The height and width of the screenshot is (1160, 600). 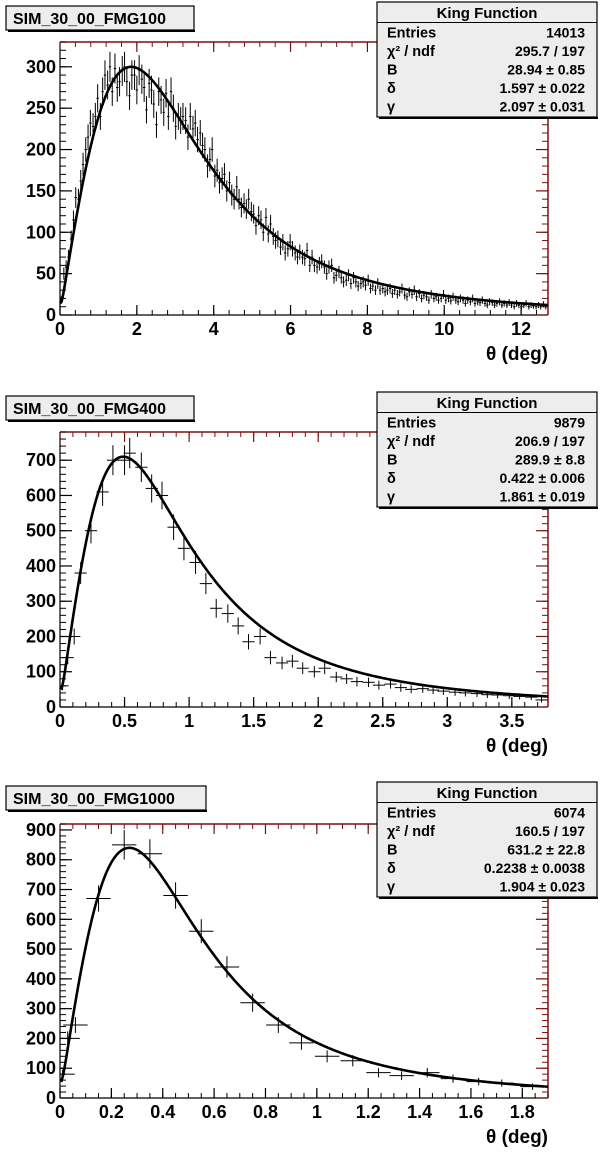 What do you see at coordinates (470, 1112) in the screenshot?
I see `x-tick-label: 1.6` at bounding box center [470, 1112].